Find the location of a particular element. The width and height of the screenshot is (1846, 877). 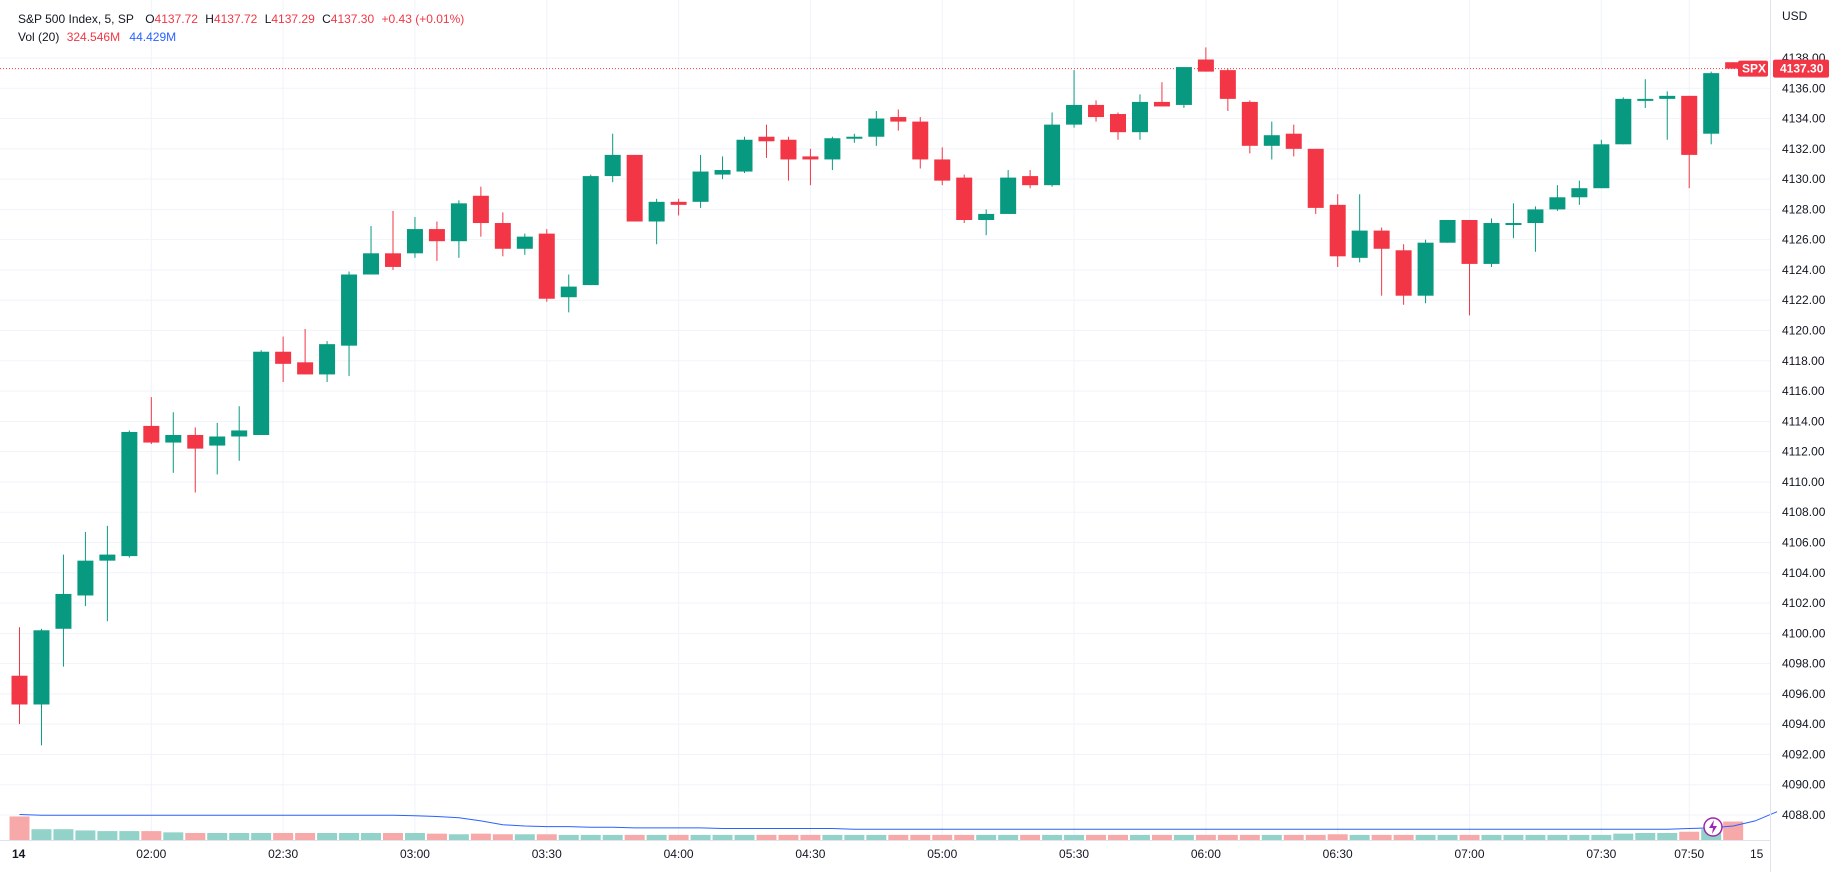

x-tick-label: 04:00 is located at coordinates (679, 854).